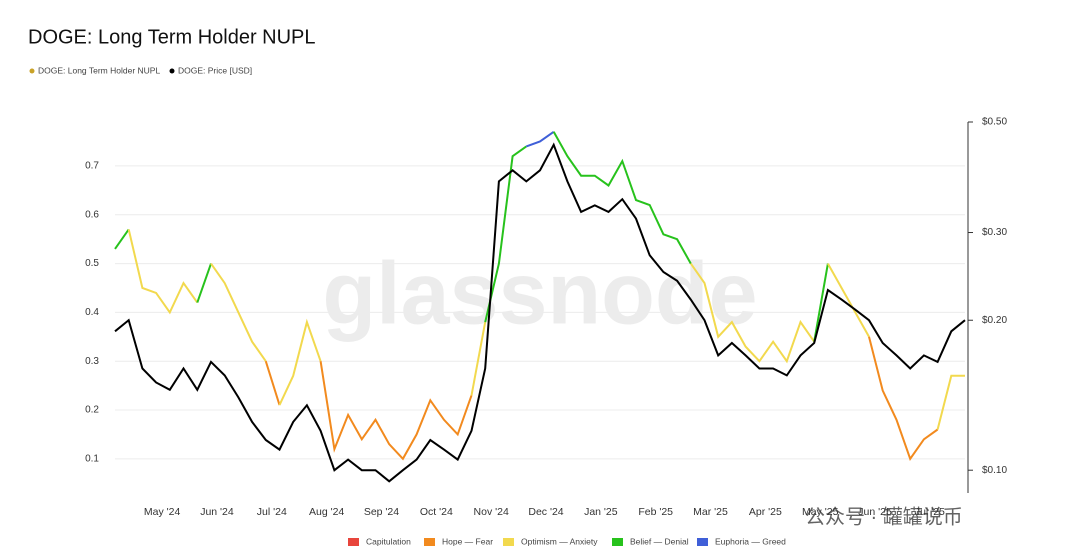  I want to click on x-tick-label: Aug '24, so click(326, 512).